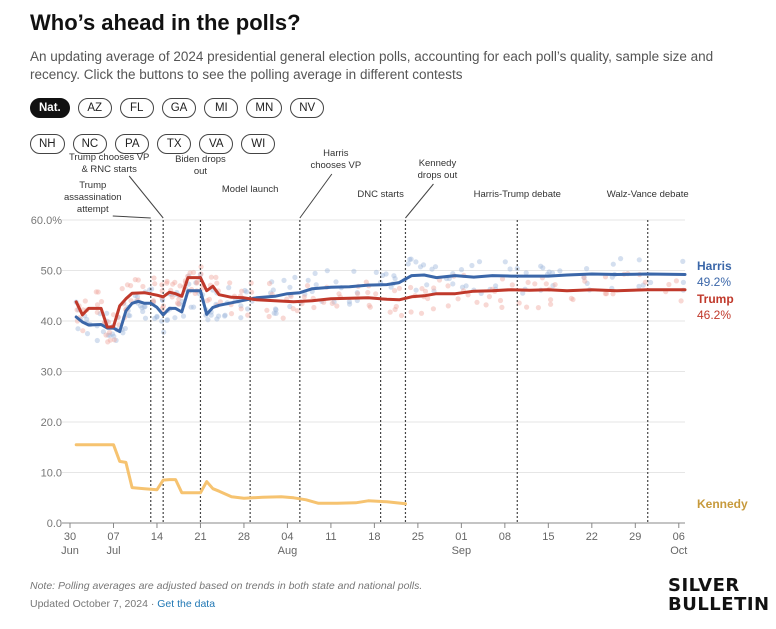  I want to click on series-name-label: Harris, so click(714, 266).